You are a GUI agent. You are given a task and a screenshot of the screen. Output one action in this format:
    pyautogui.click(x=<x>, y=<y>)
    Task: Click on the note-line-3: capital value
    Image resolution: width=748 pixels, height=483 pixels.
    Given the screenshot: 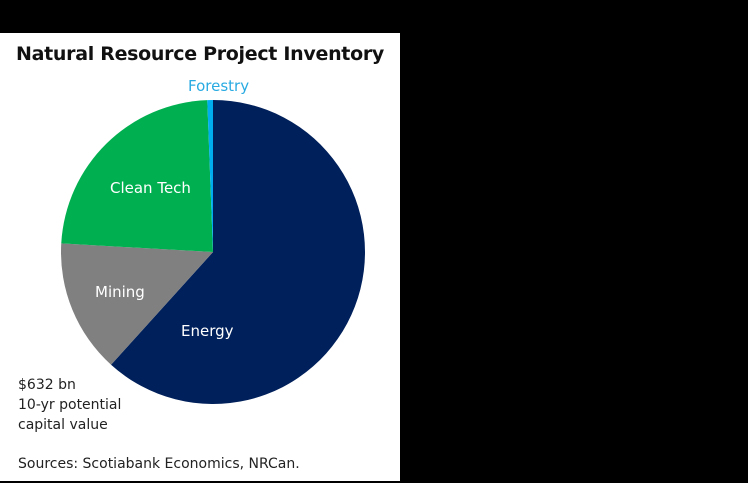 What is the action you would take?
    pyautogui.click(x=63, y=425)
    